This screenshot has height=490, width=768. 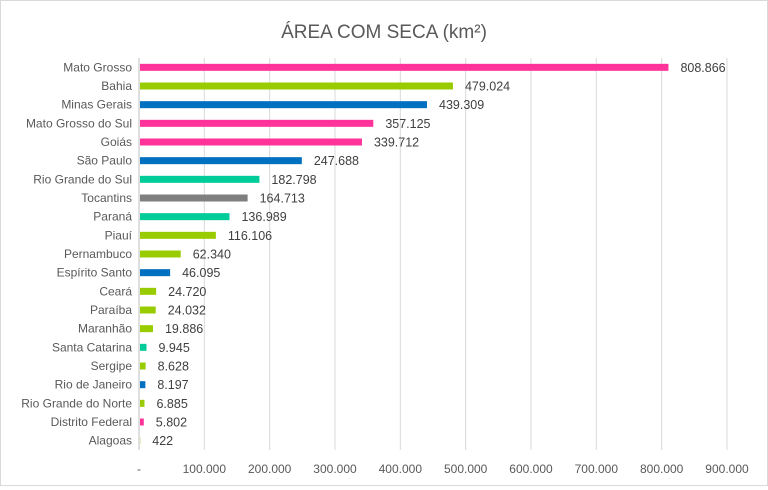 What do you see at coordinates (112, 366) in the screenshot?
I see `category-label: Sergipe` at bounding box center [112, 366].